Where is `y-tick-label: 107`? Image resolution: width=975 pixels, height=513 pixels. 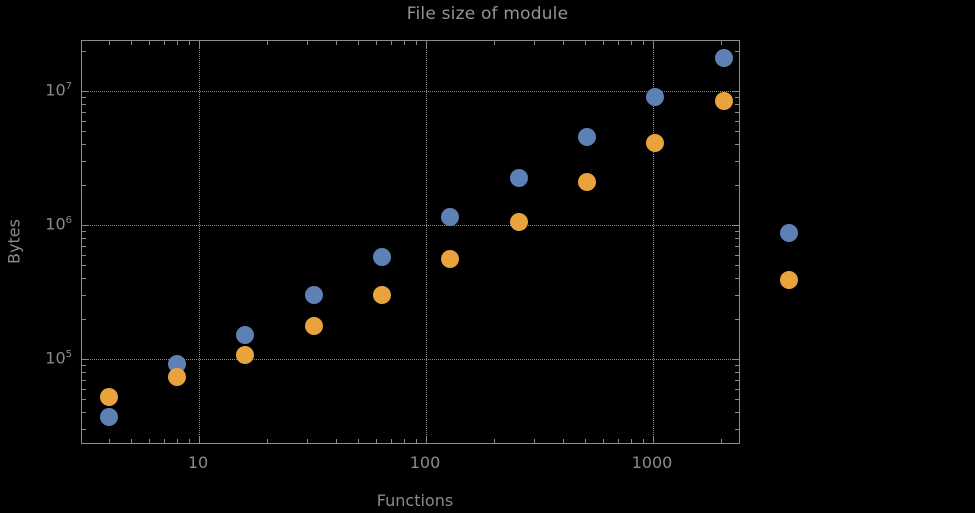
y-tick-label: 107 is located at coordinates (58, 90).